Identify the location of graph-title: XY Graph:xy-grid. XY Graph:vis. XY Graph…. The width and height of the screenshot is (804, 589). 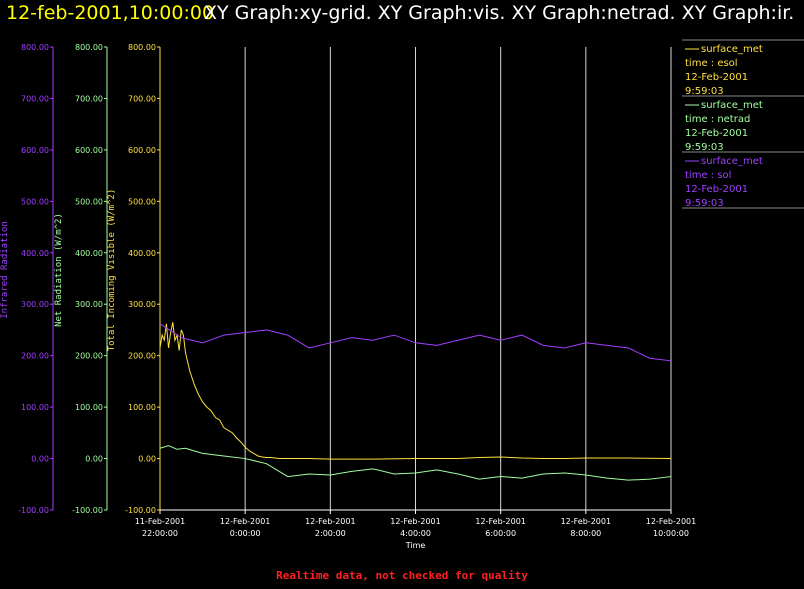
(499, 13).